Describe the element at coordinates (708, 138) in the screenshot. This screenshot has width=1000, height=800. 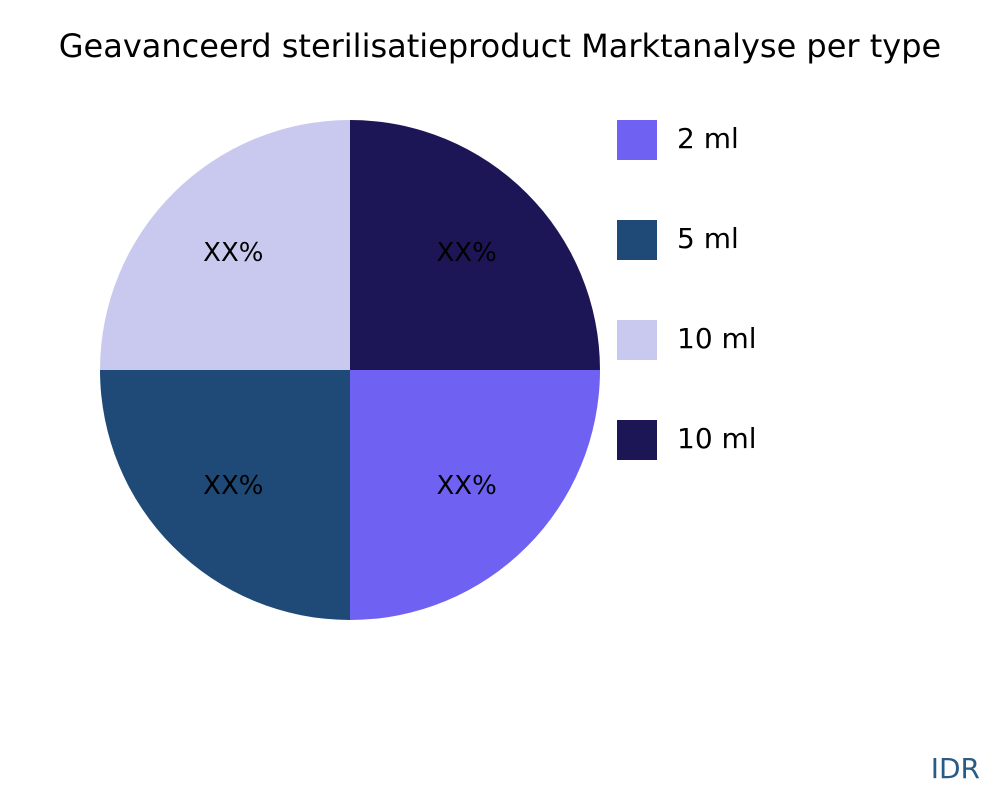
I see `legend-label: 2 ml` at that location.